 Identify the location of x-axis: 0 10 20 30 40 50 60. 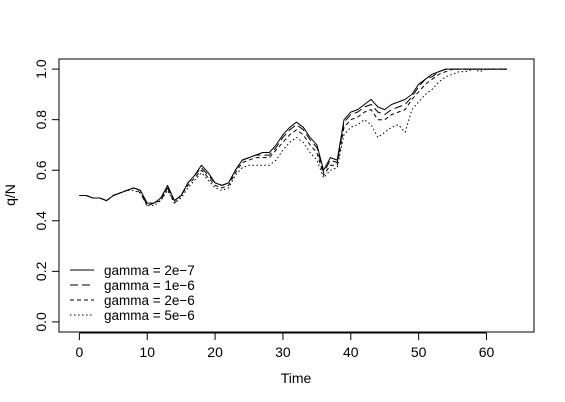
(285, 346).